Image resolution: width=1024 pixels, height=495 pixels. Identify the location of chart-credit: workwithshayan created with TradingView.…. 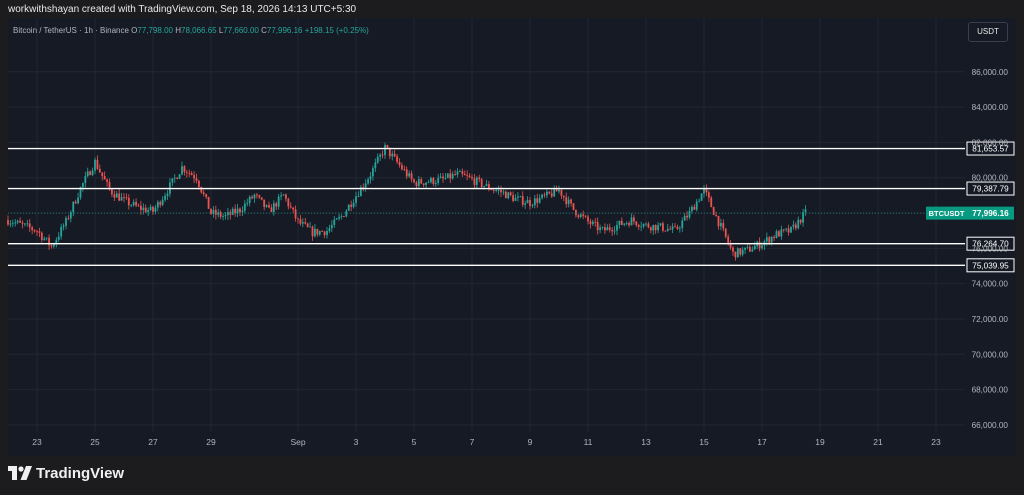
(182, 9).